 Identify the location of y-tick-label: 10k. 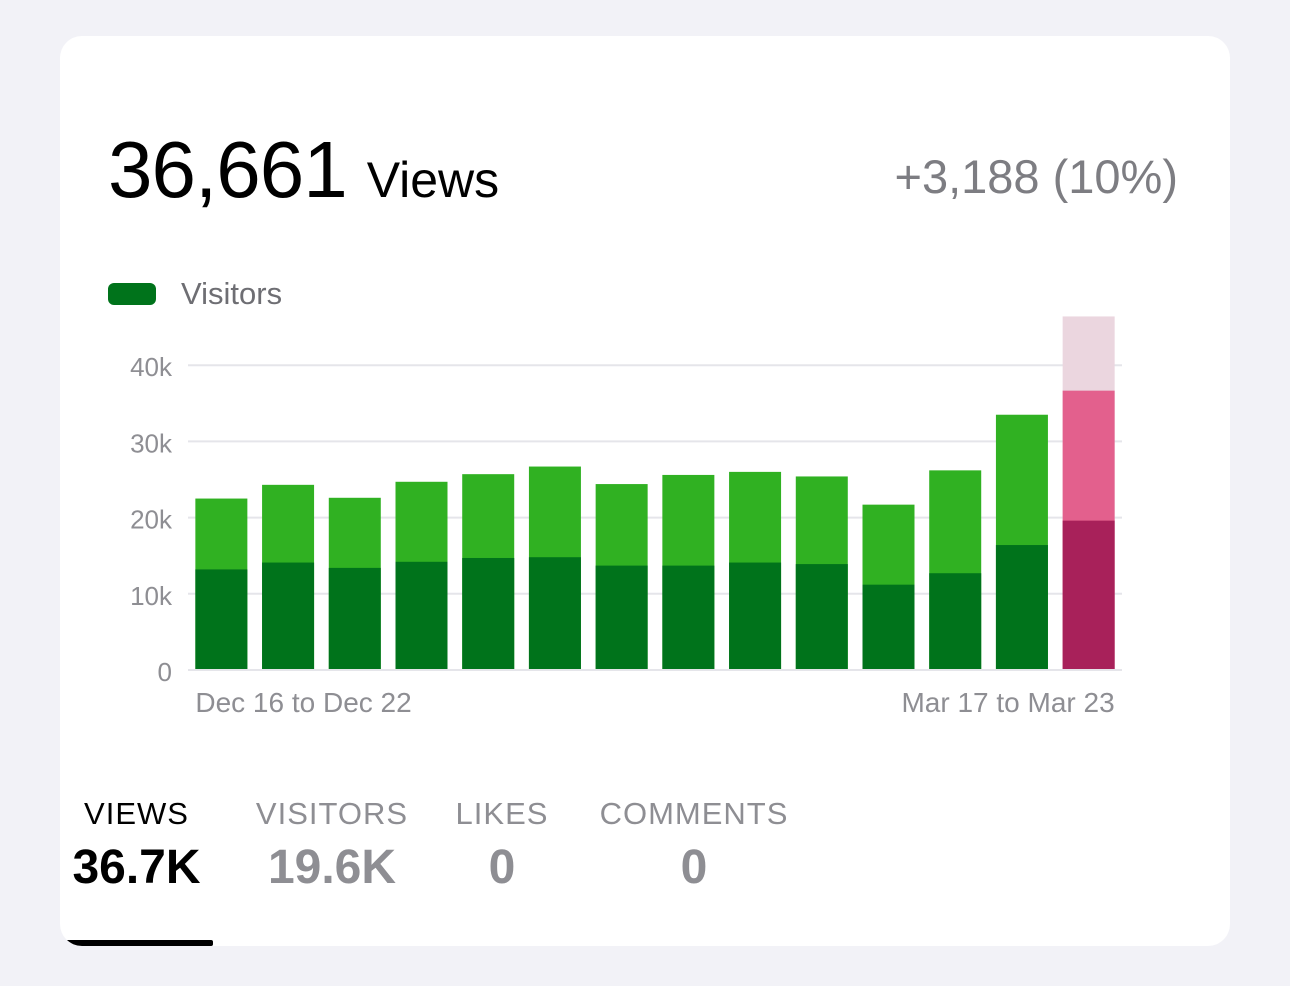
(151, 596).